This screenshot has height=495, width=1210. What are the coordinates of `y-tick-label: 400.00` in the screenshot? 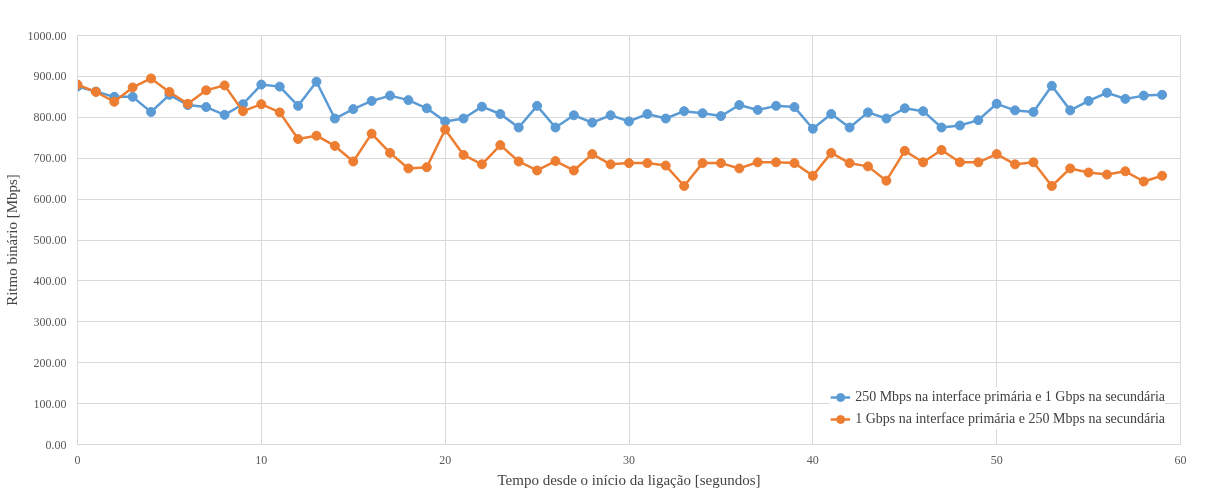 It's located at (50, 280).